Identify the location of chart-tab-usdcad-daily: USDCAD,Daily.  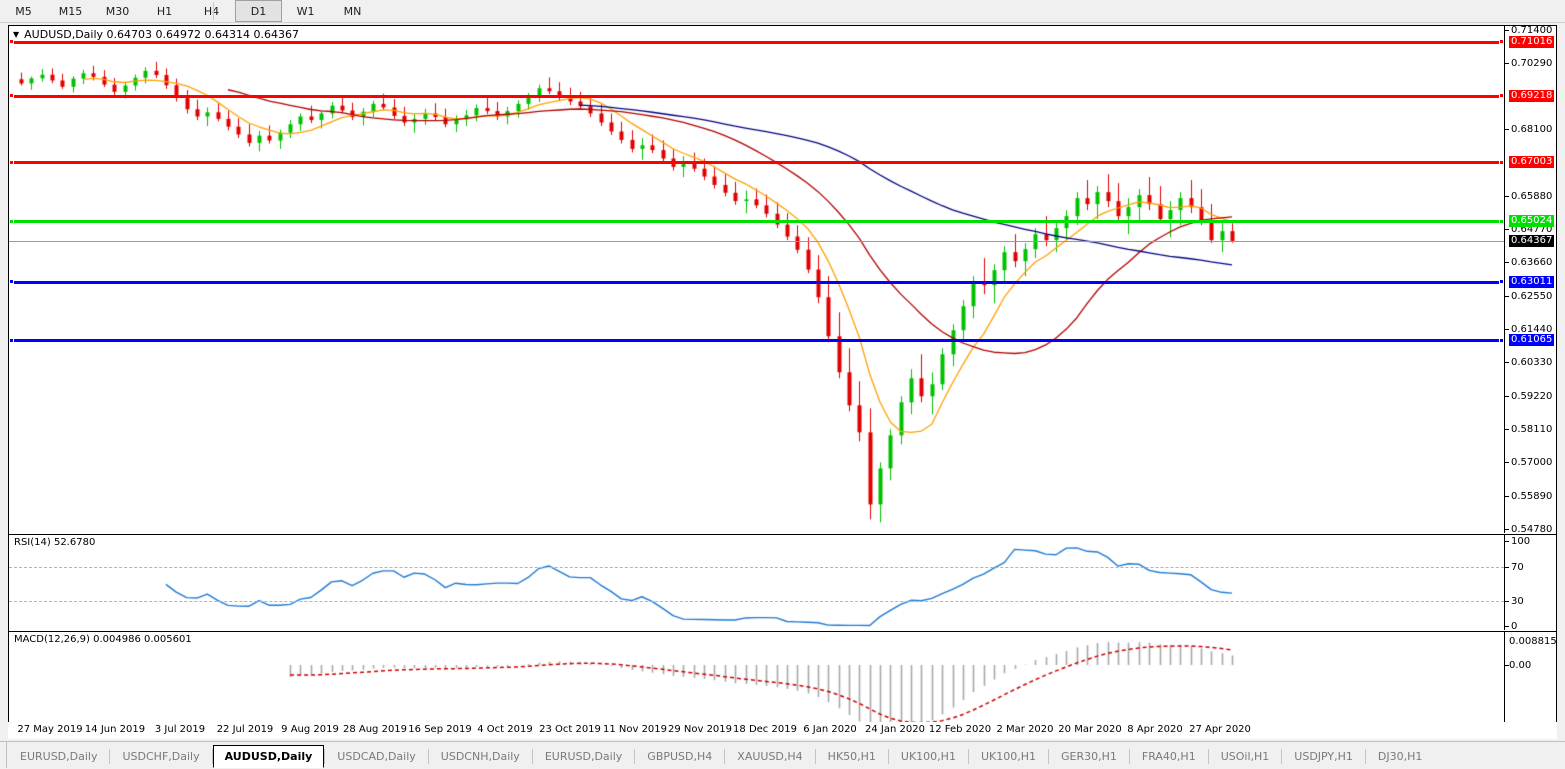
(376, 756).